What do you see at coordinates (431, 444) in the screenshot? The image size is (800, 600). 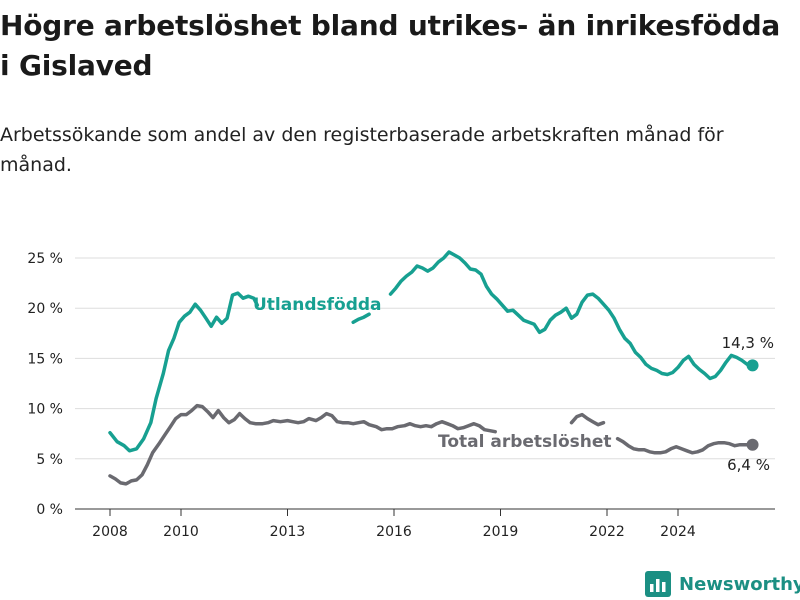 I see `series-line-total` at bounding box center [431, 444].